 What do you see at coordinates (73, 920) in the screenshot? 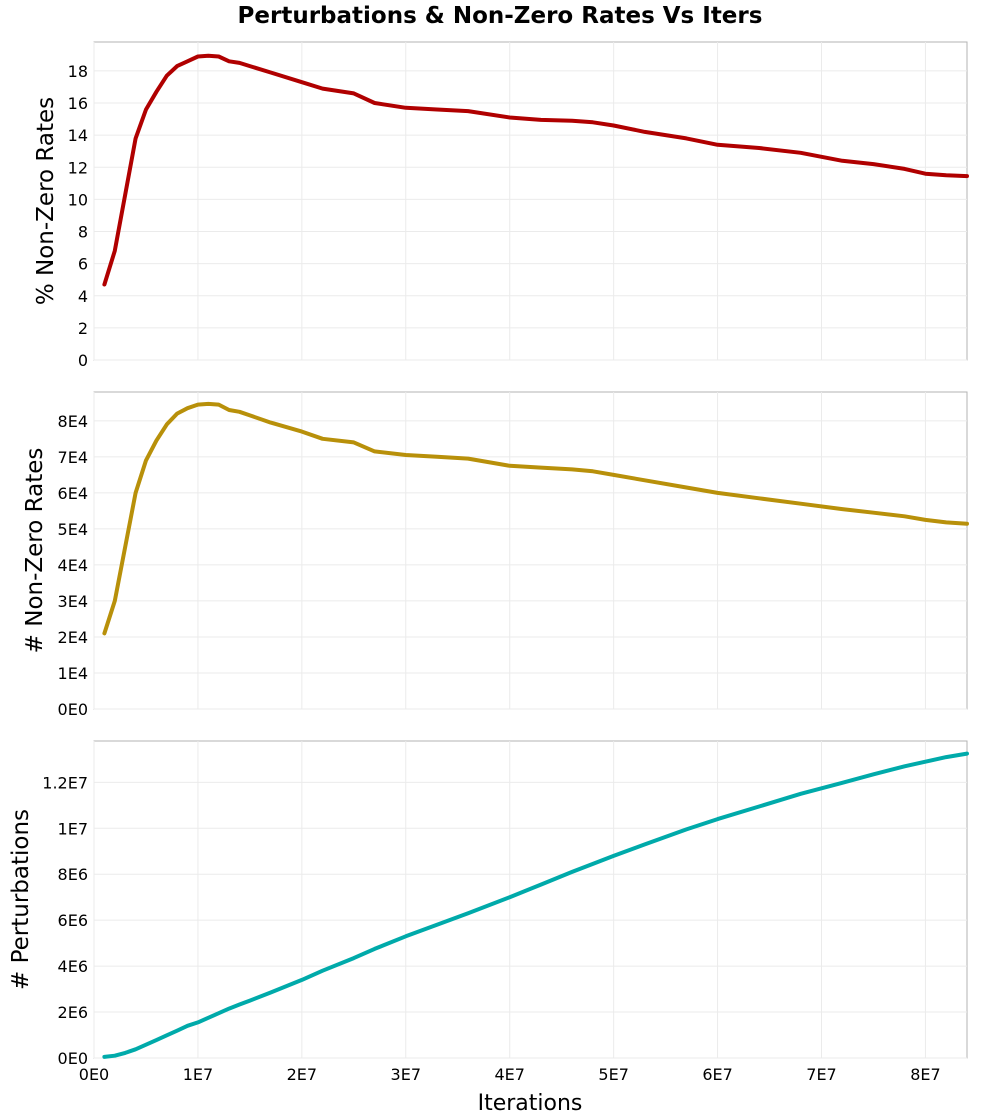
I see `y-tick-label: 6E6` at bounding box center [73, 920].